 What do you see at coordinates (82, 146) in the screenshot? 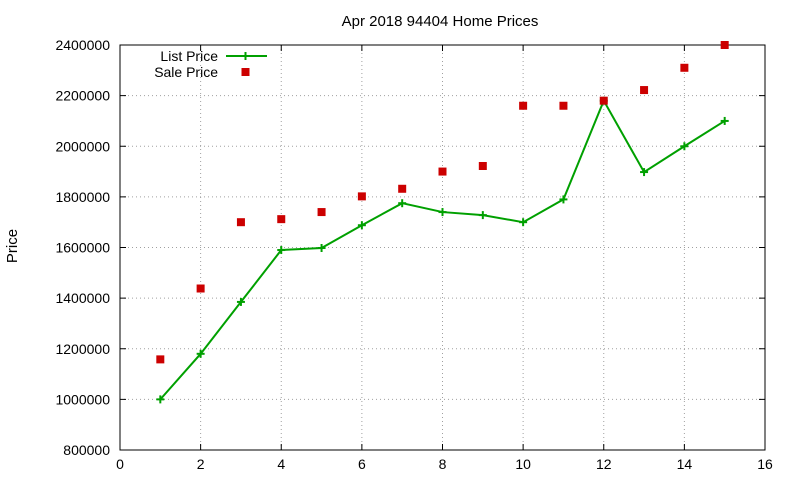
I see `y-tick-label: 2000000` at bounding box center [82, 146].